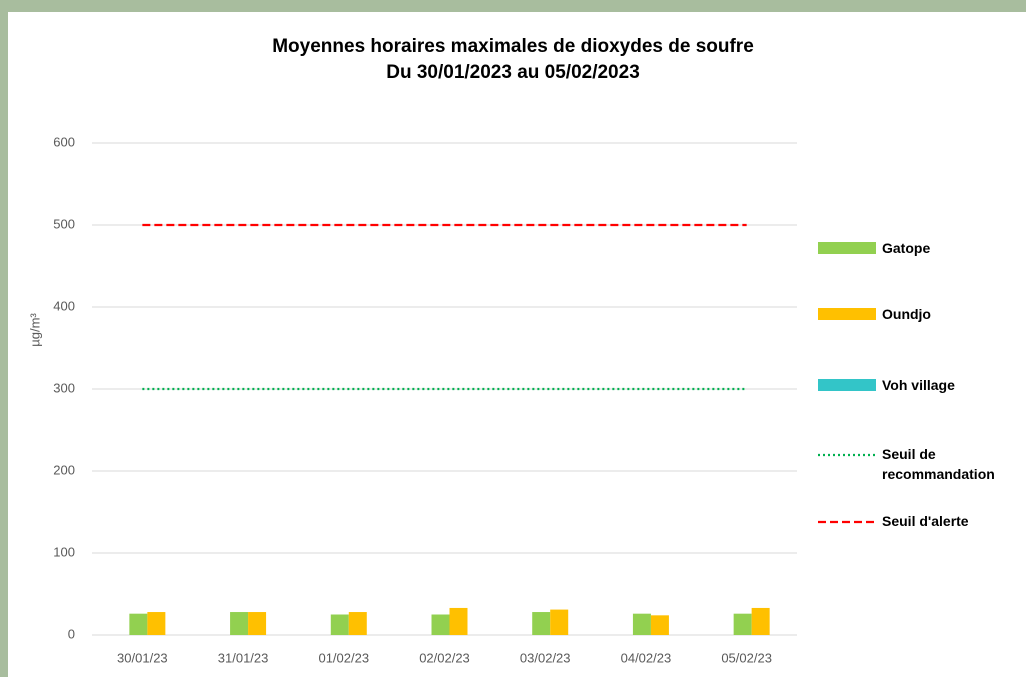  I want to click on legend-label: Voh village, so click(918, 385).